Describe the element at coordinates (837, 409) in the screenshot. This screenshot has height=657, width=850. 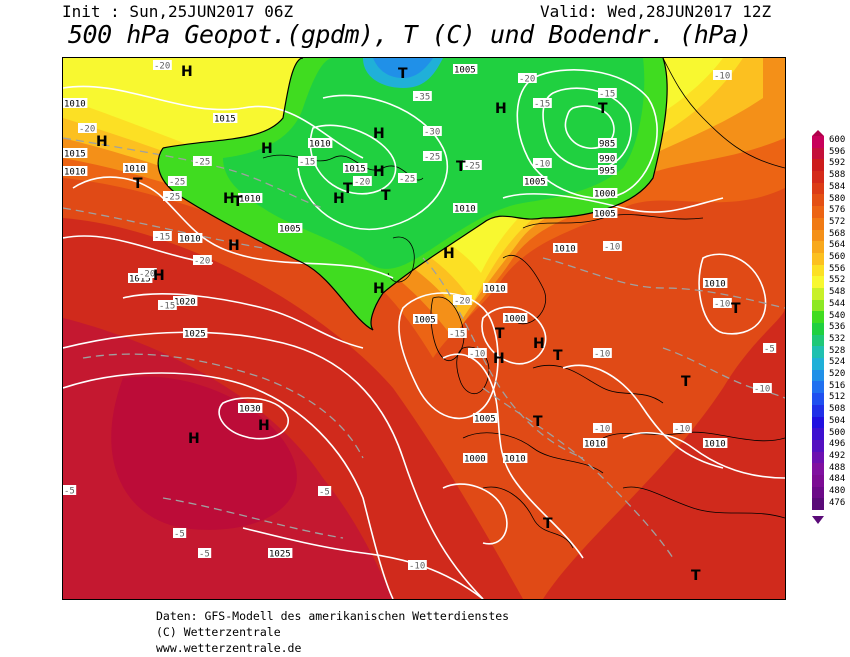
I see `legend-label: 508` at that location.